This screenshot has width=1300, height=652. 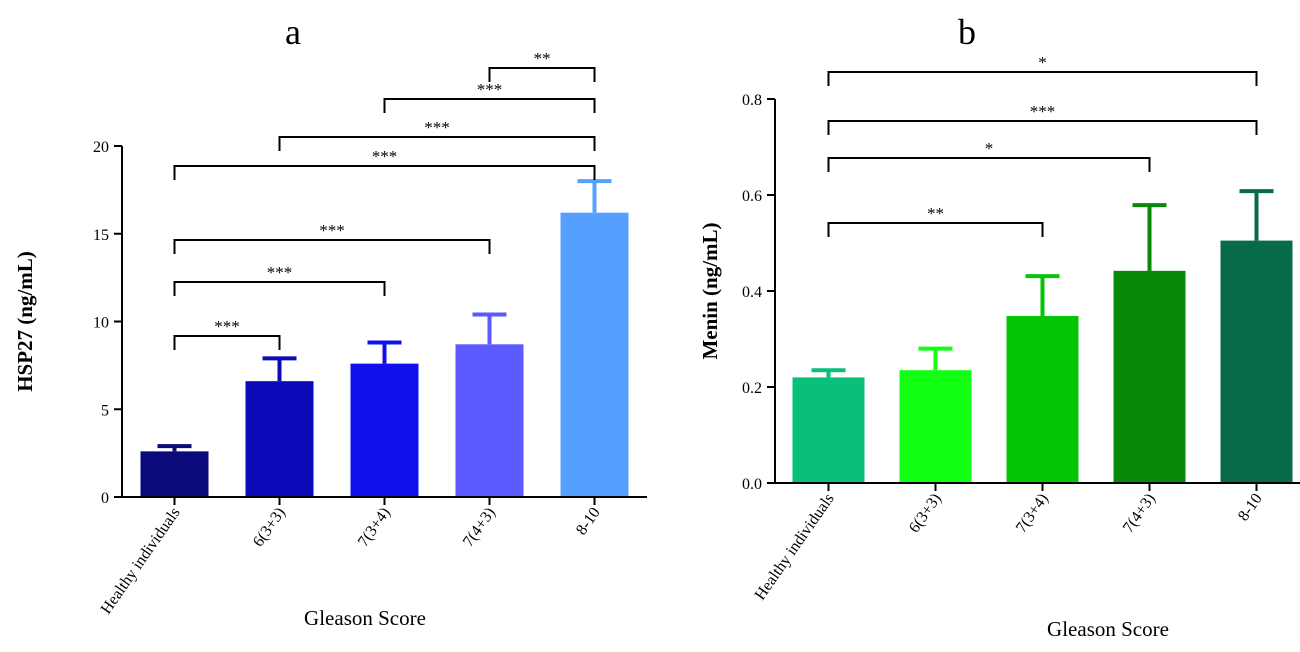 What do you see at coordinates (105, 410) in the screenshot?
I see `y-tick-label: 5` at bounding box center [105, 410].